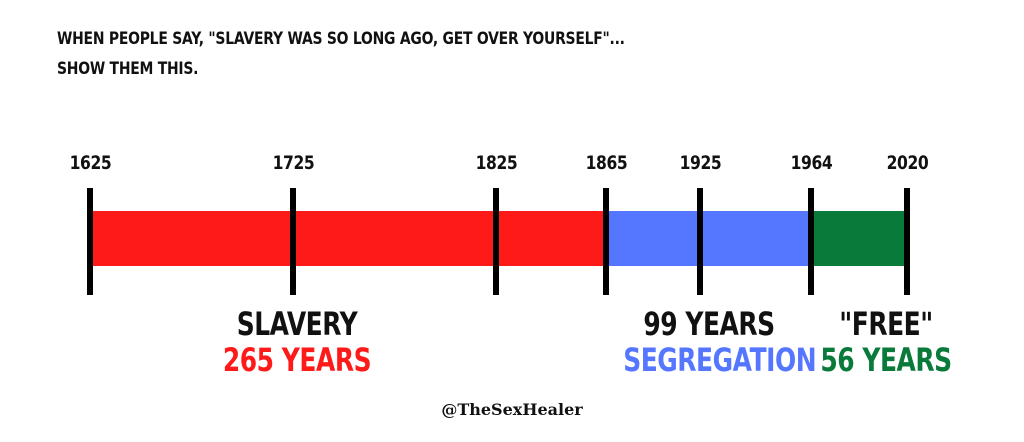 Image resolution: width=1024 pixels, height=442 pixels. What do you see at coordinates (606, 163) in the screenshot?
I see `tick-label-1865: 1865` at bounding box center [606, 163].